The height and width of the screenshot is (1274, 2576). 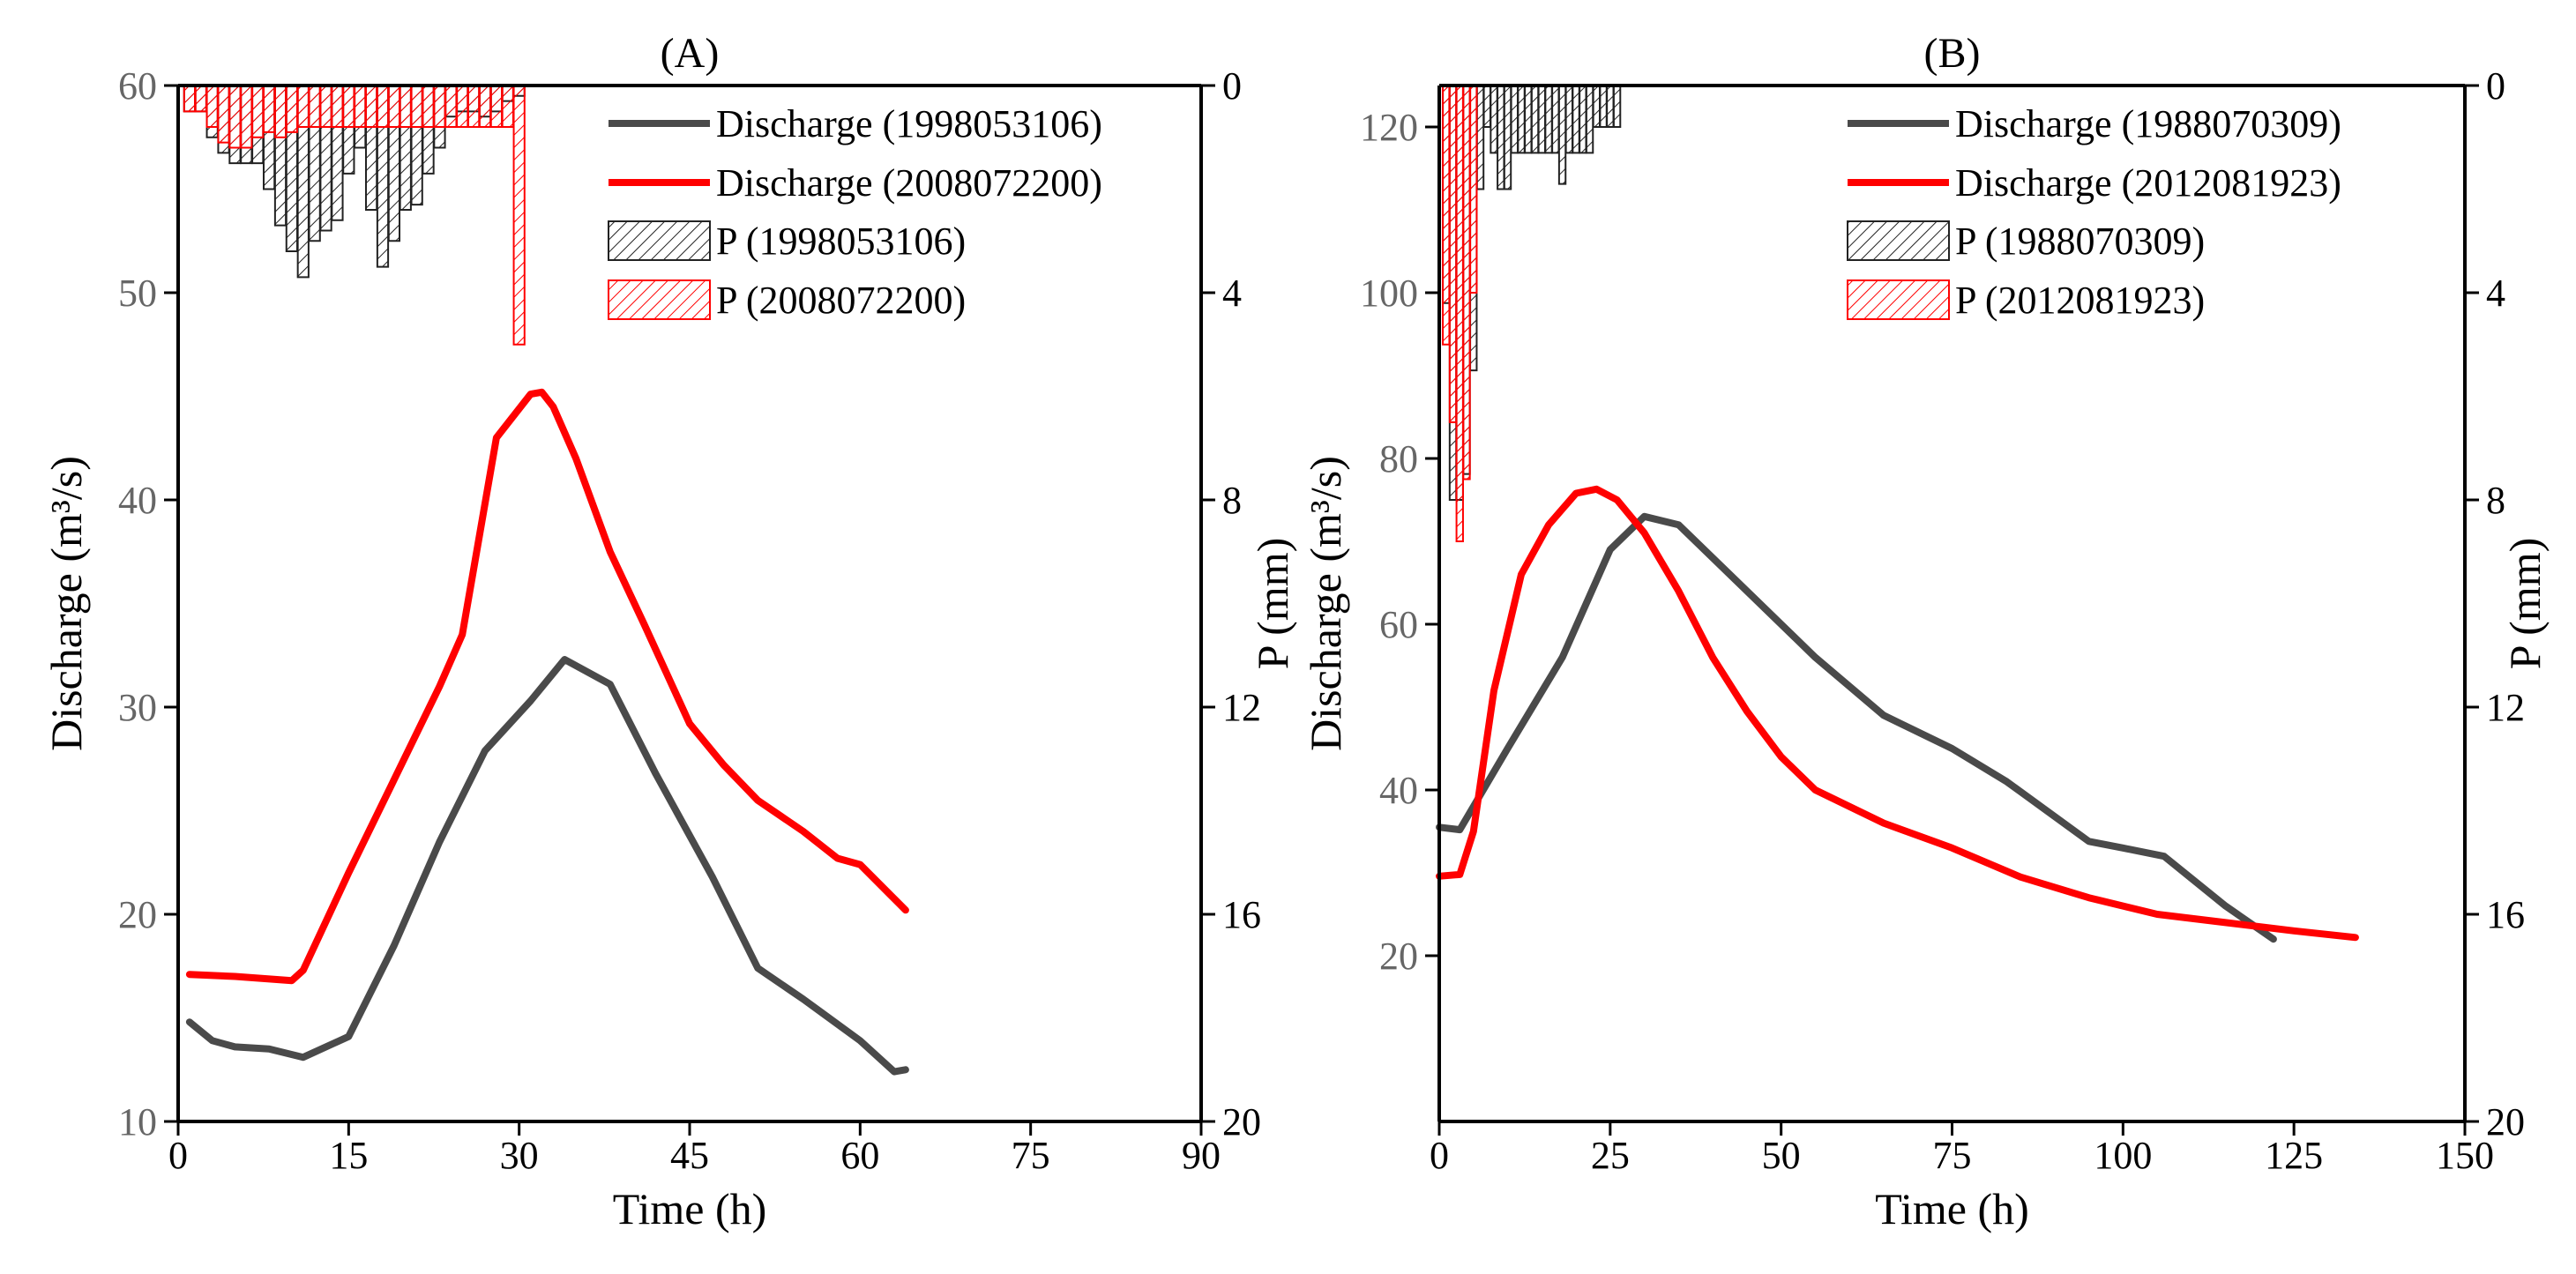 What do you see at coordinates (1398, 459) in the screenshot?
I see `y-tick-label: 80` at bounding box center [1398, 459].